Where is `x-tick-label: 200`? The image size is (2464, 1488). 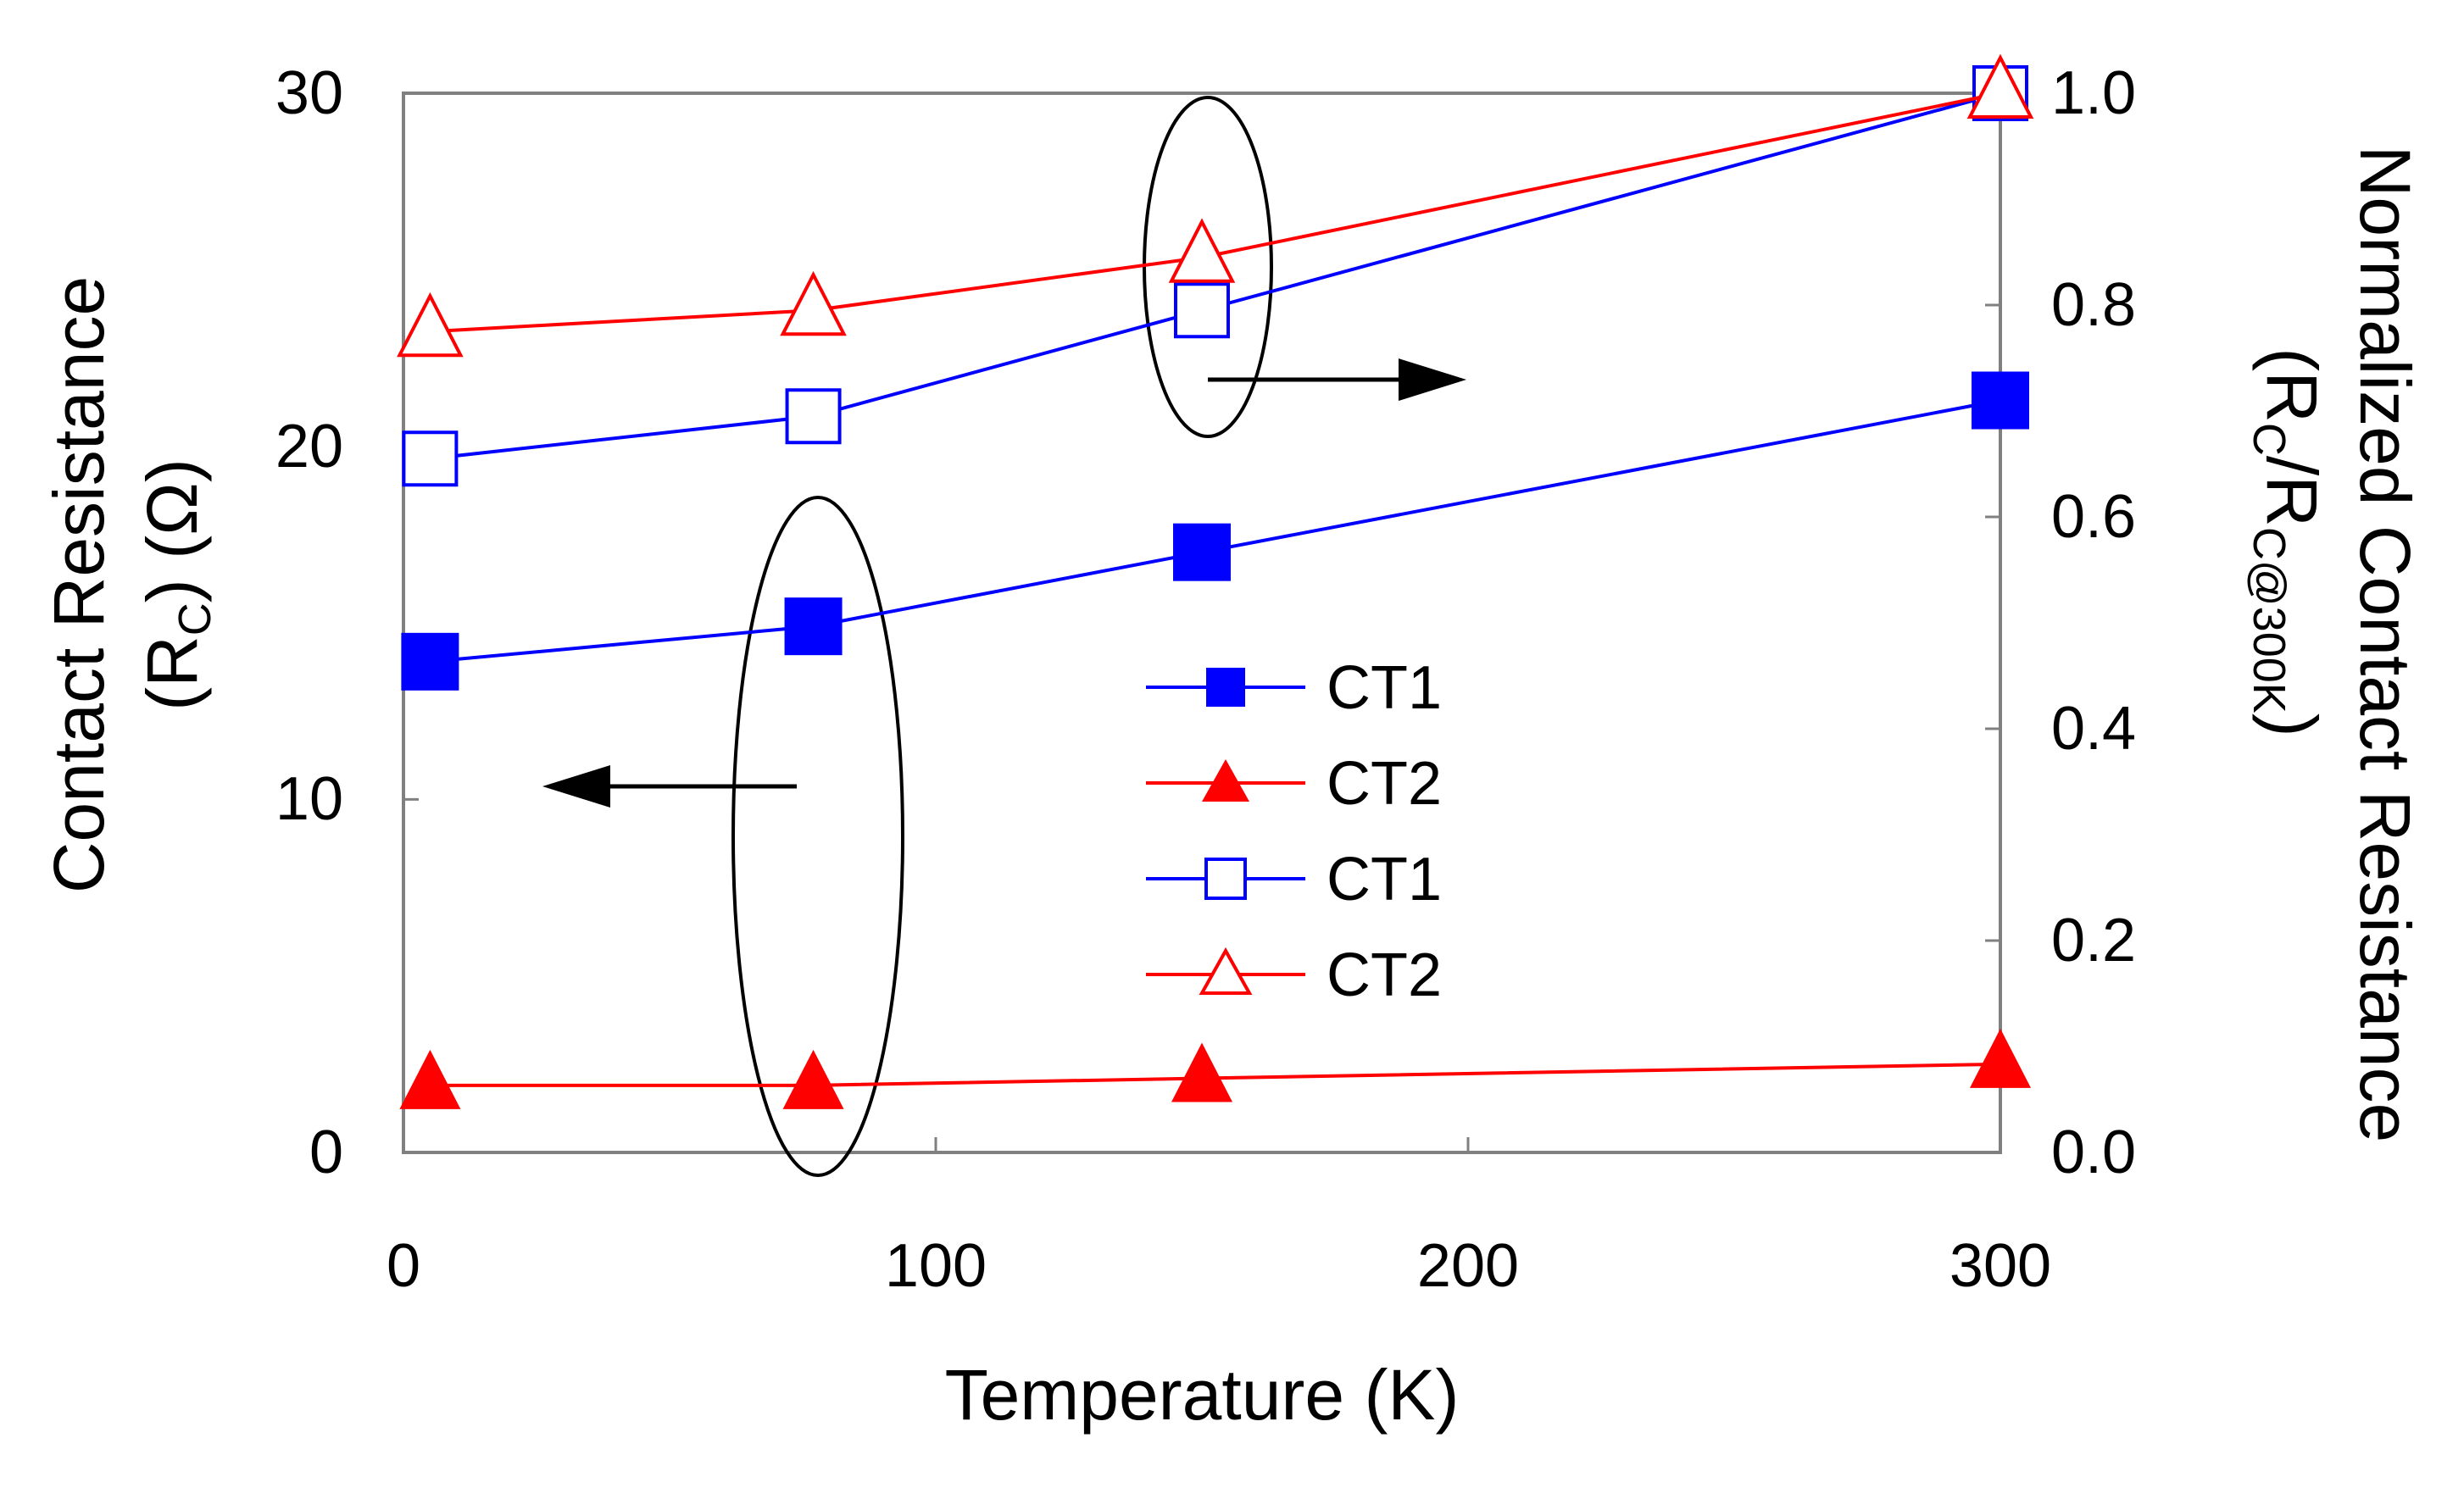 x-tick-label: 200 is located at coordinates (1468, 1266).